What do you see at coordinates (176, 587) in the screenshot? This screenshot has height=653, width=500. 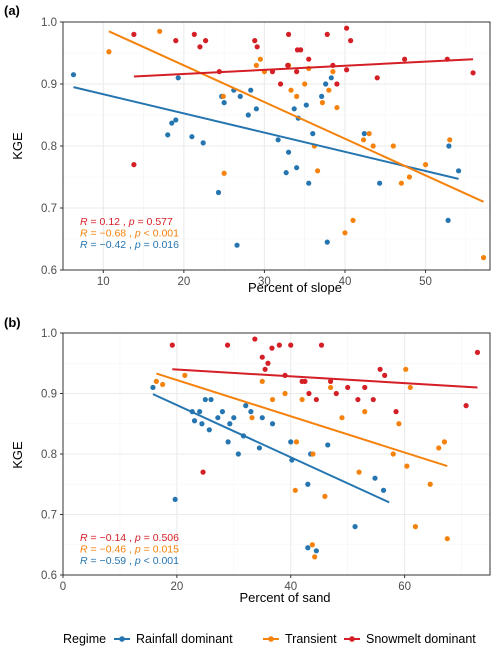 I see `x-tick-label: 20` at bounding box center [176, 587].